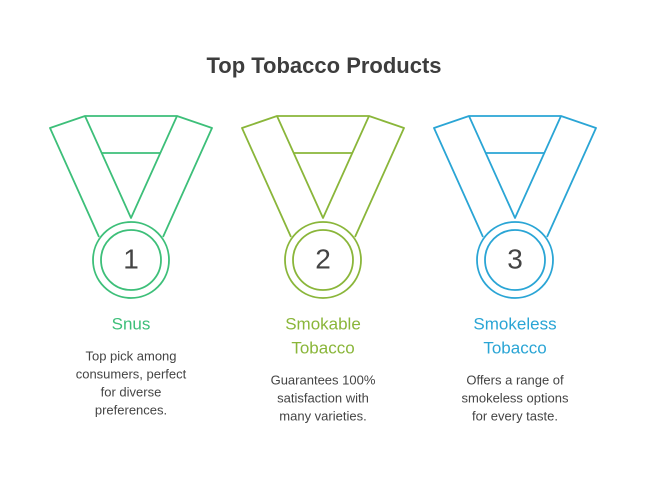  I want to click on item-description: Offers a range of, so click(515, 379).